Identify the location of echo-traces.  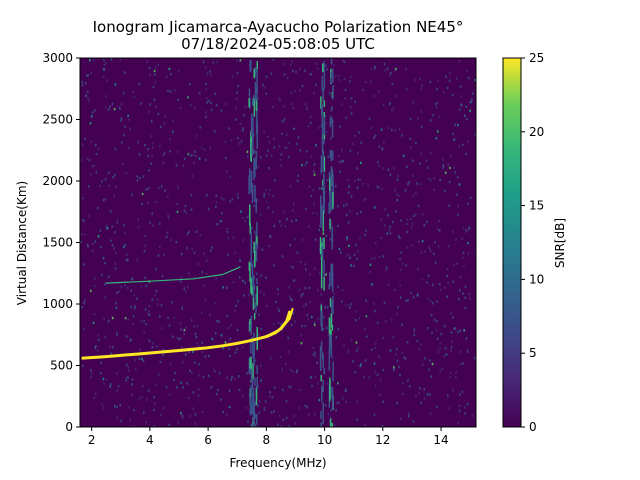
(187, 313).